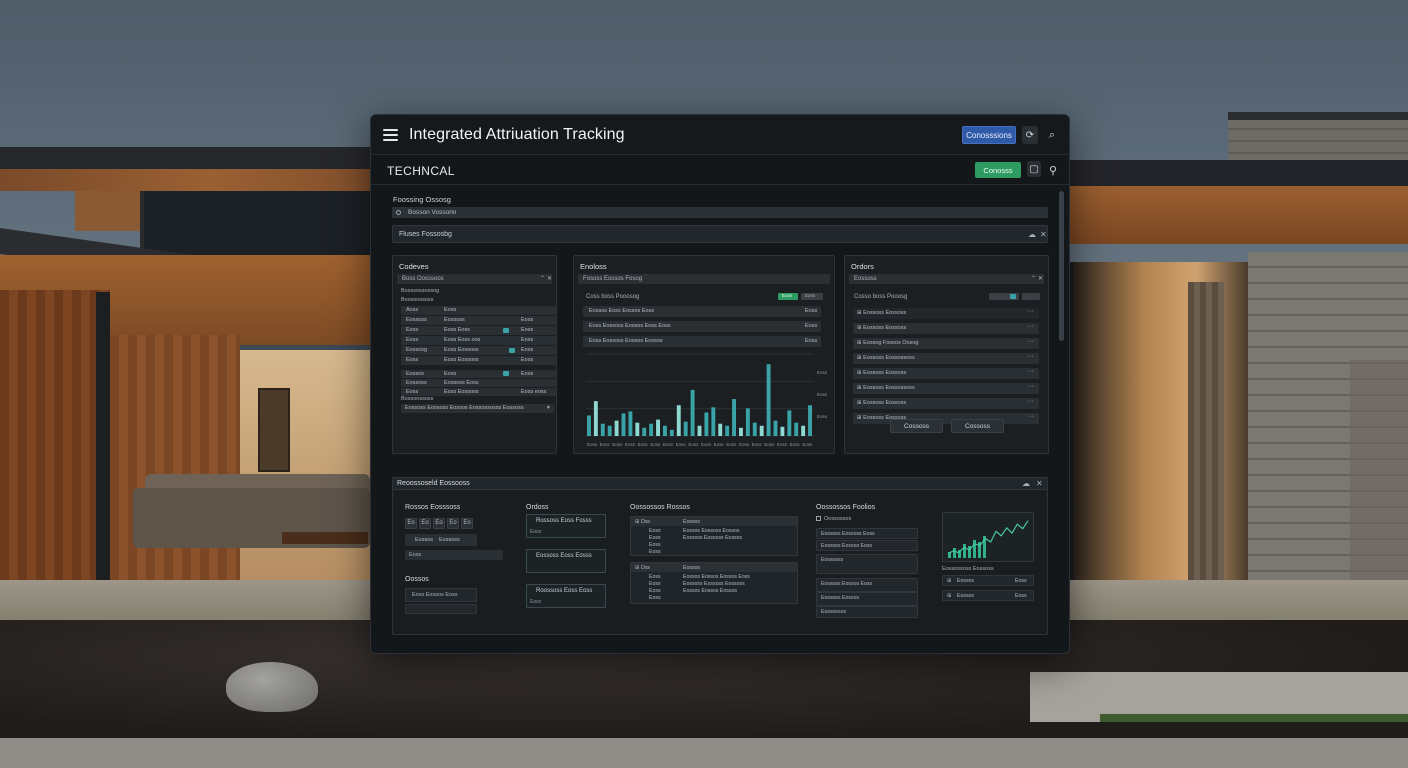  Describe the element at coordinates (566, 596) in the screenshot. I see `input-card: Roossoss Eoss Eoss Eoss` at that location.